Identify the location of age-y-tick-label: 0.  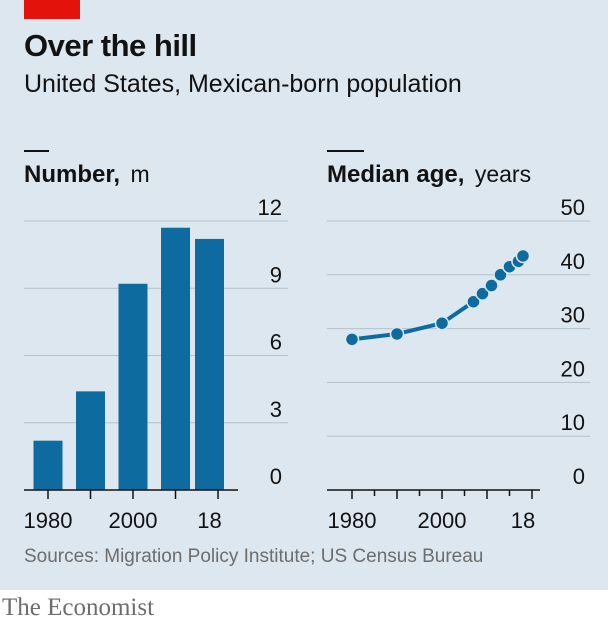
(579, 476).